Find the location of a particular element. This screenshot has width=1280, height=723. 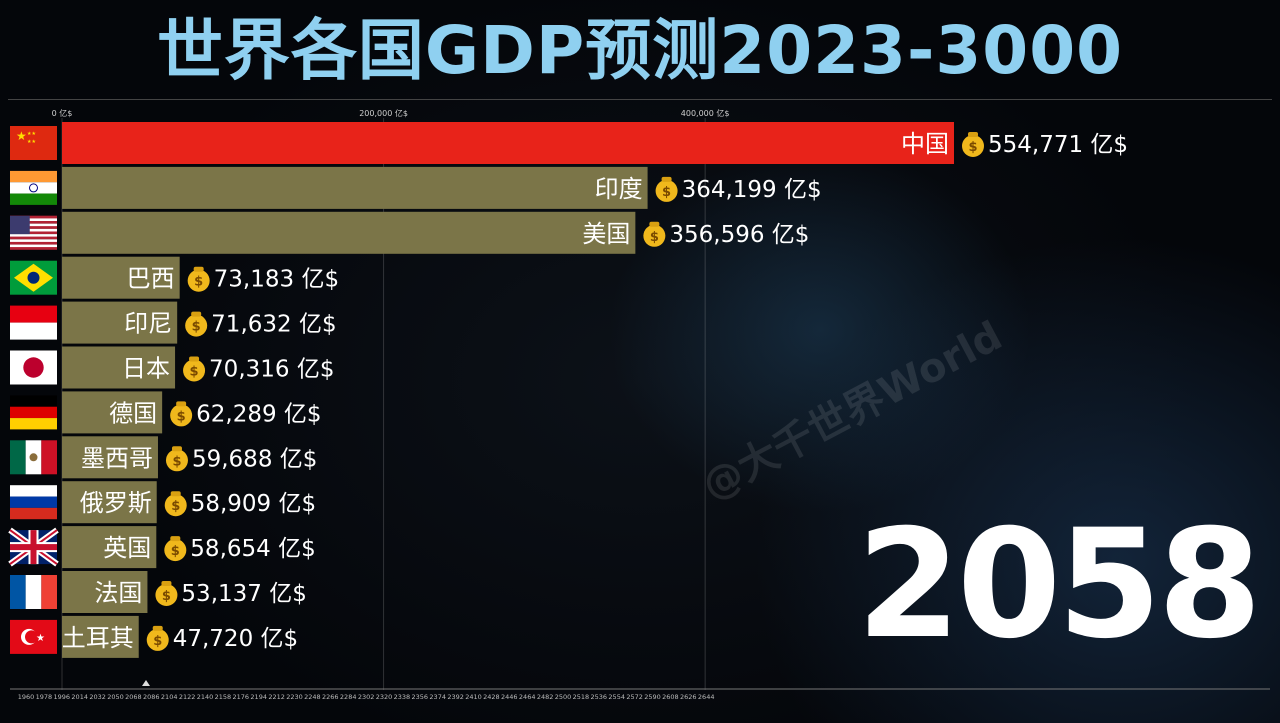

usa-flag-icon is located at coordinates (33, 232).